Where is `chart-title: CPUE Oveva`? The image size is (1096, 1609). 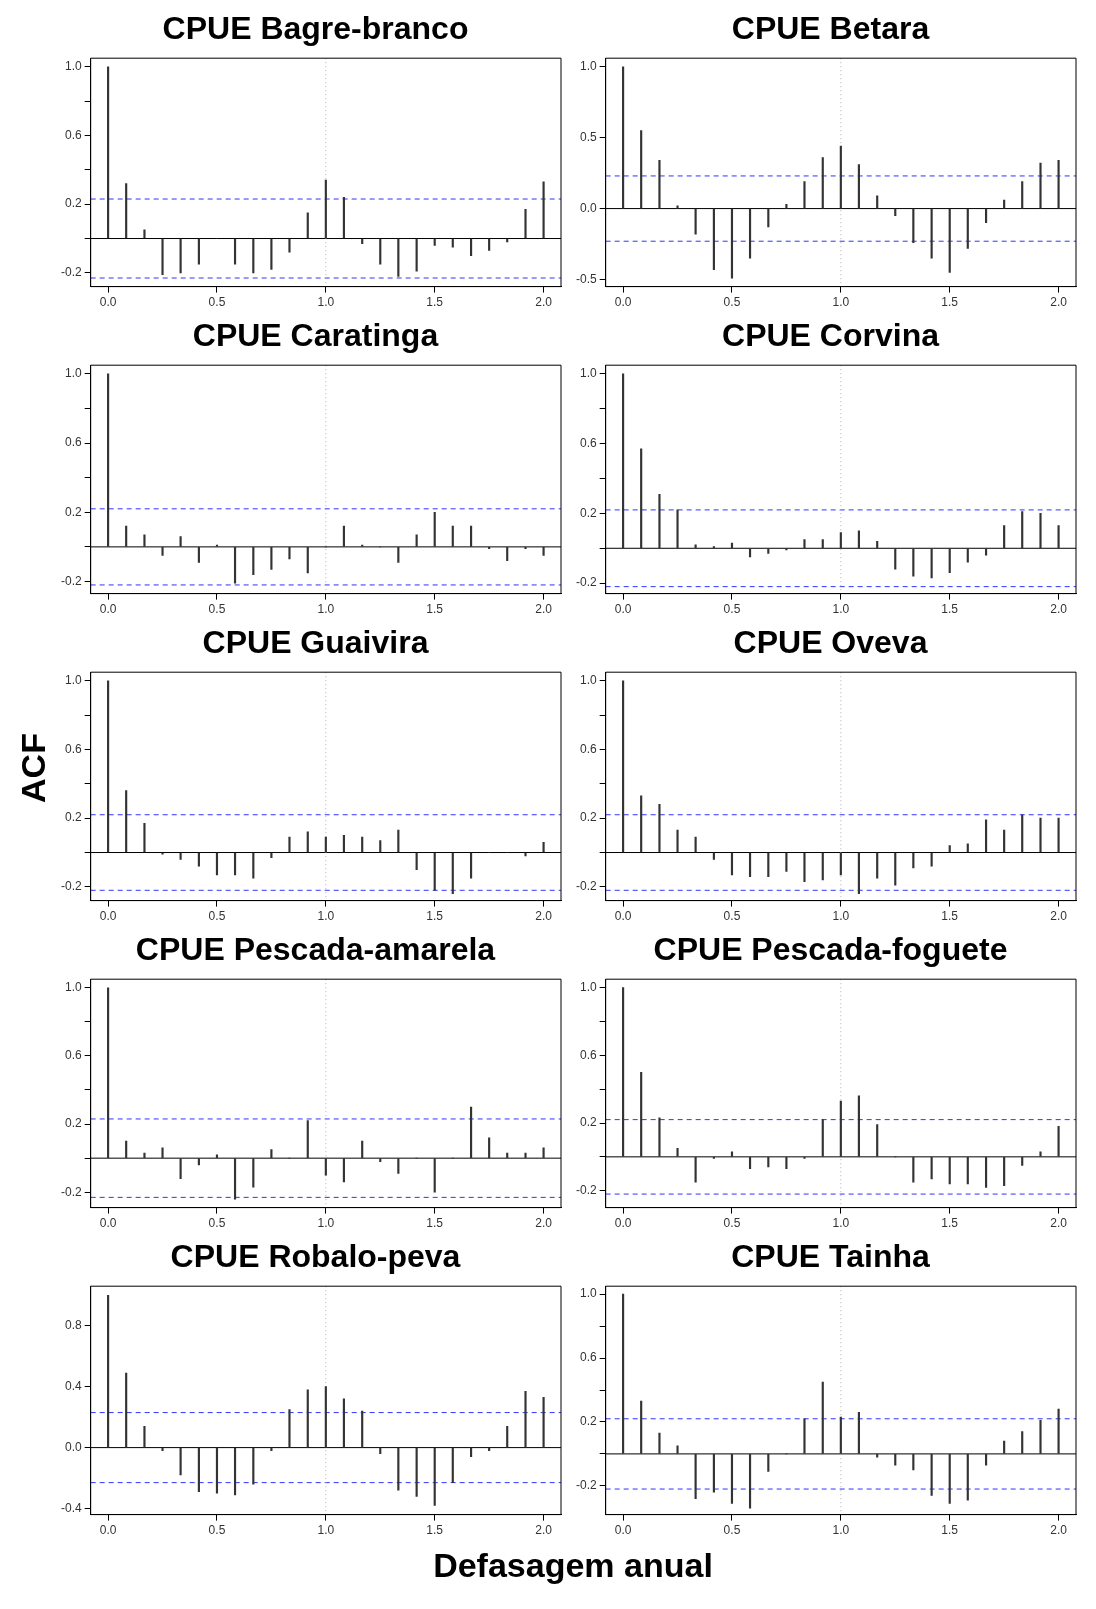
chart-title: CPUE Oveva is located at coordinates (830, 642).